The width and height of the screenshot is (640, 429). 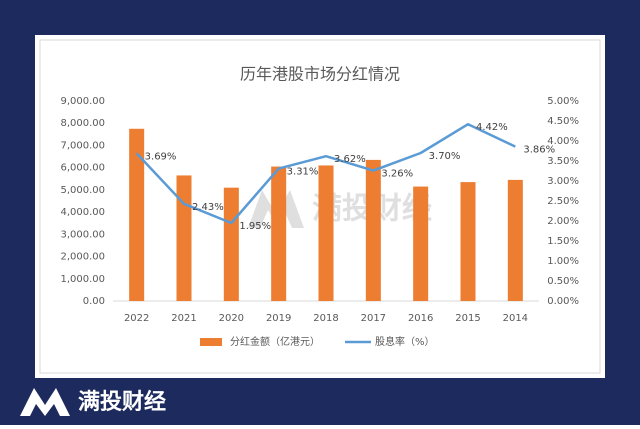 What do you see at coordinates (563, 141) in the screenshot?
I see `y2-tick-label: 4.00%` at bounding box center [563, 141].